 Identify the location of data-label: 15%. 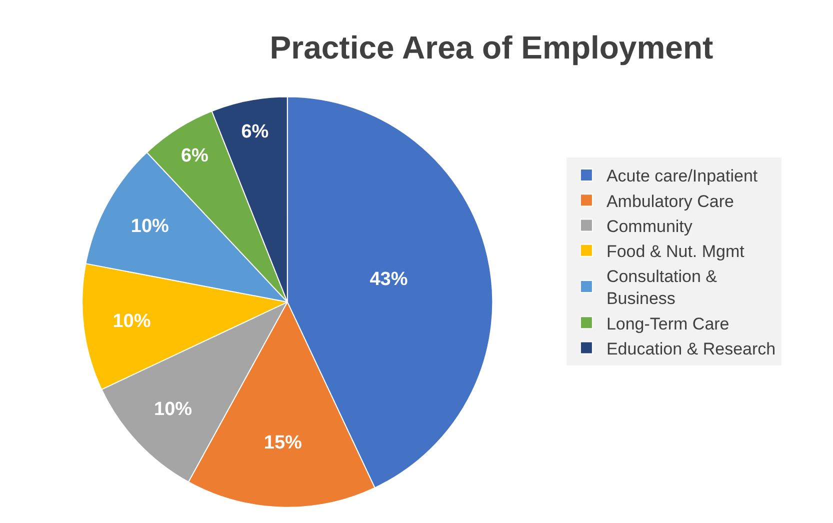
(283, 443).